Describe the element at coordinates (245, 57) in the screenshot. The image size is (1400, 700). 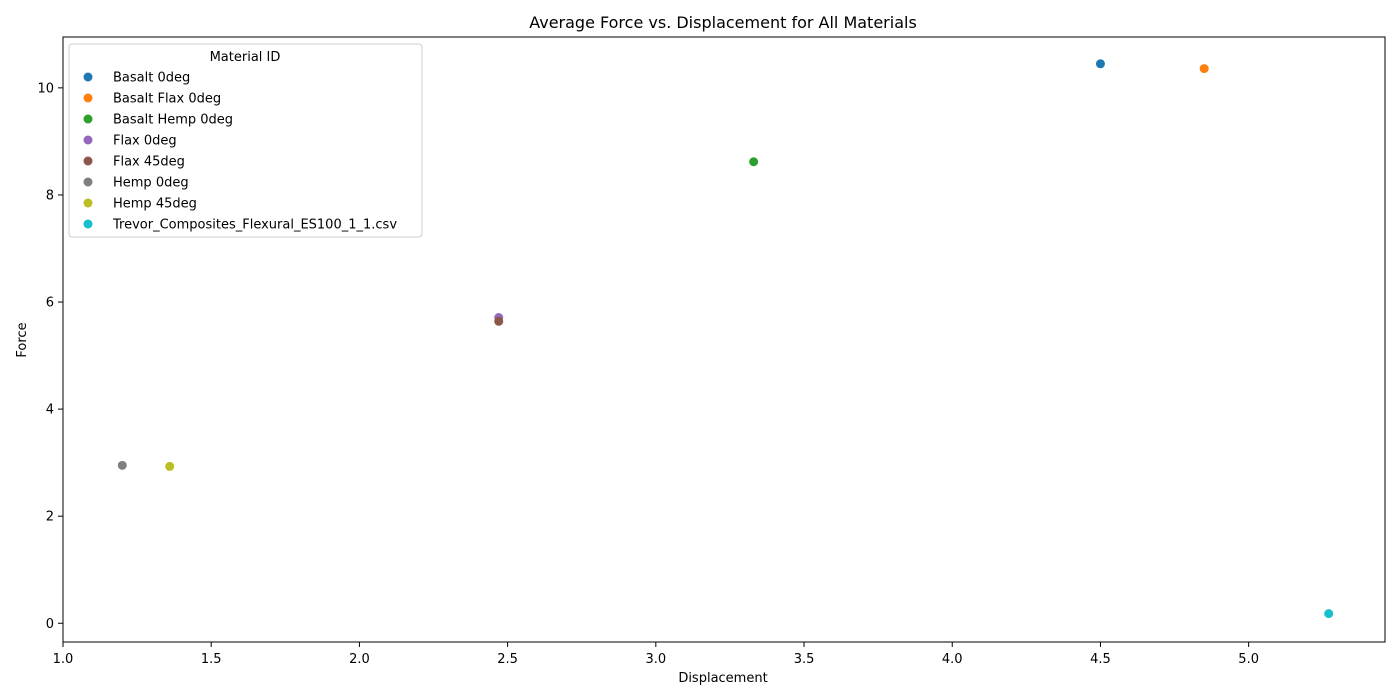
I see `legend-title: Material ID` at that location.